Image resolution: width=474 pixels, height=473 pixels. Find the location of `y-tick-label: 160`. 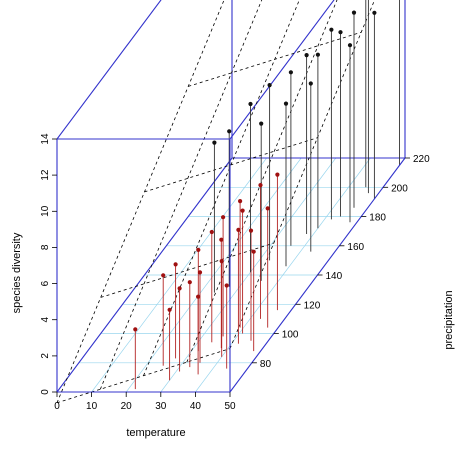

y-tick-label: 160 is located at coordinates (355, 247).